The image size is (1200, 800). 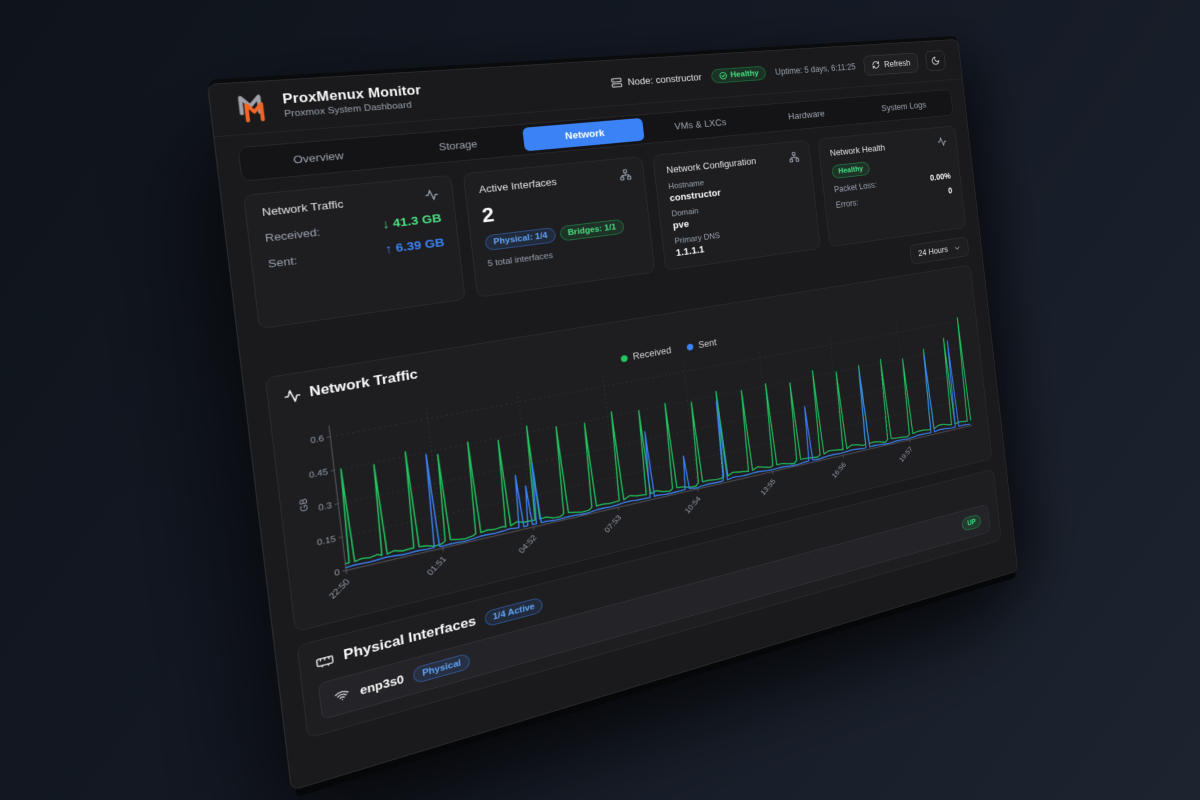 What do you see at coordinates (326, 541) in the screenshot?
I see `svg-text: 0.15` at bounding box center [326, 541].